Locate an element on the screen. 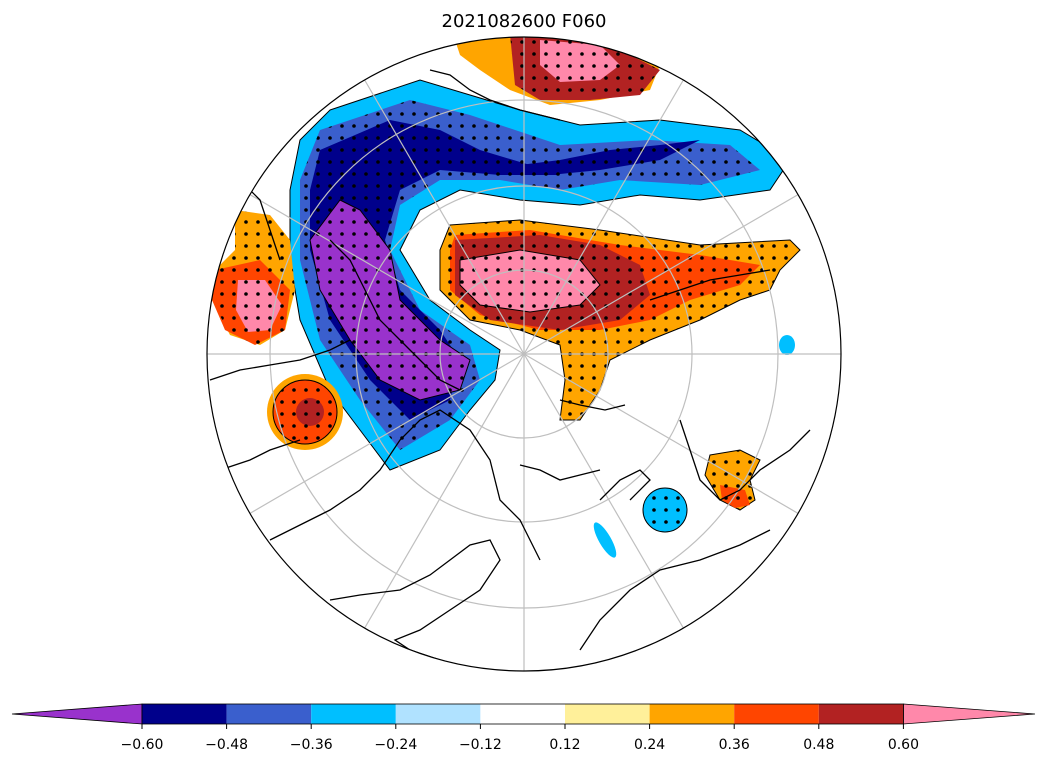 The width and height of the screenshot is (1047, 763). colorbar-tick-label: 0.48 is located at coordinates (818, 745).